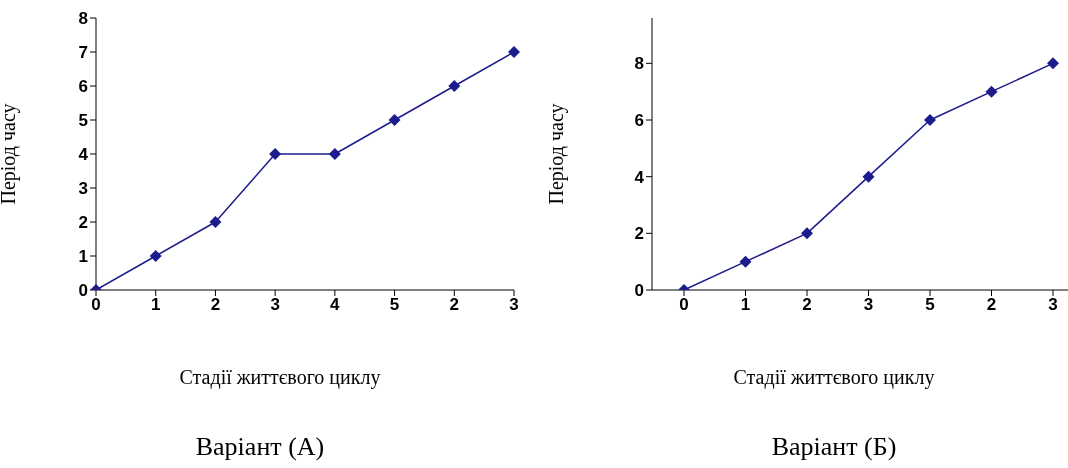 The image size is (1068, 468). What do you see at coordinates (335, 305) in the screenshot?
I see `x-tick-label: 4` at bounding box center [335, 305].